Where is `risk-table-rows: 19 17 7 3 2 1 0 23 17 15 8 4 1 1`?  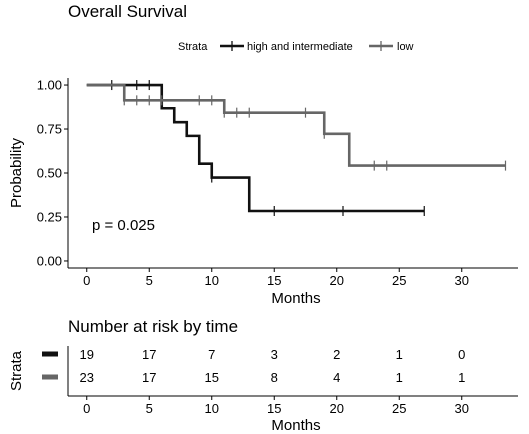
risk-table-rows: 19 17 7 3 2 1 0 23 17 15 8 4 1 1 is located at coordinates (253, 366).